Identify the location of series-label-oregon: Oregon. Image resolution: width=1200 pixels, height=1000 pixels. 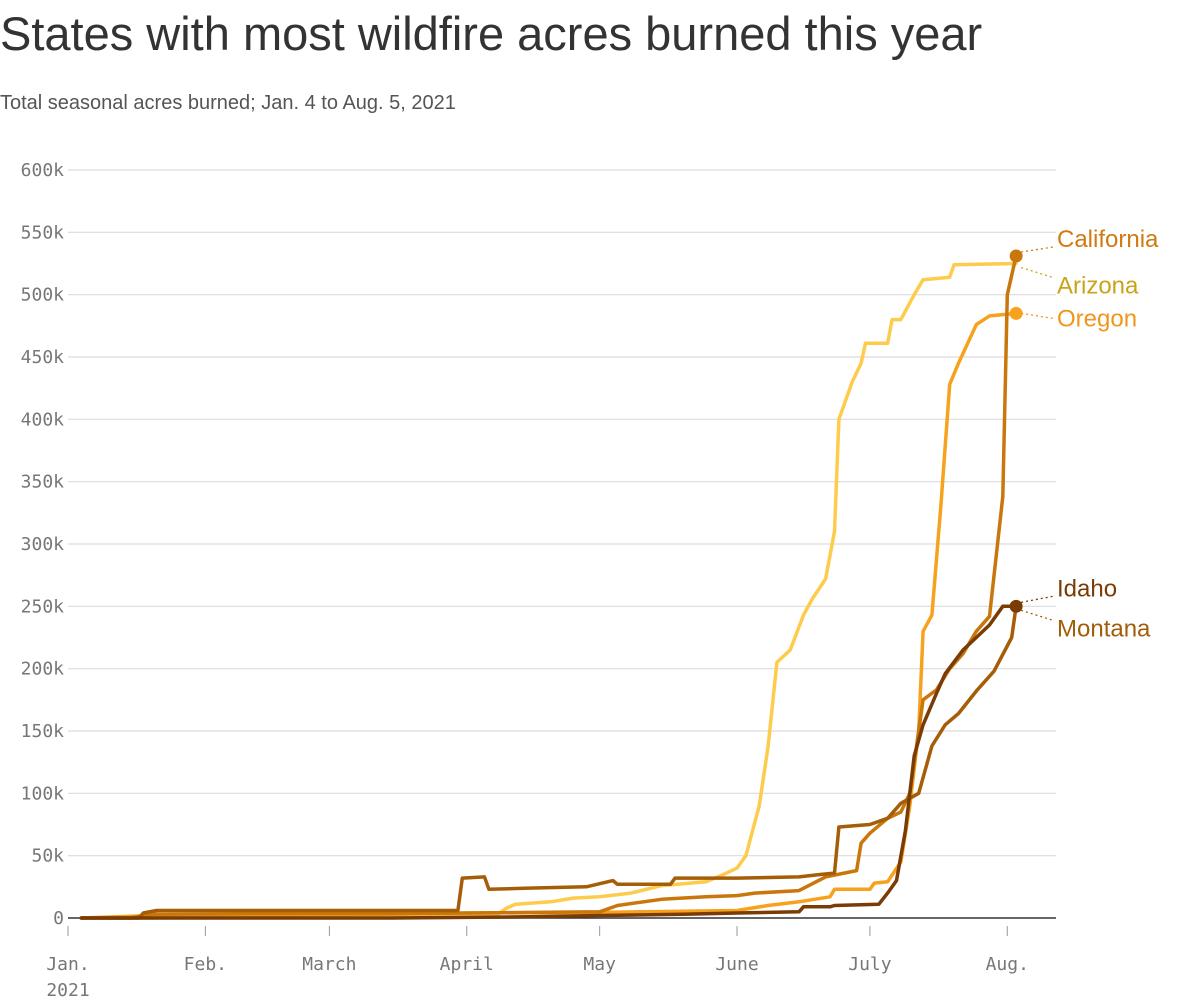
(1097, 318).